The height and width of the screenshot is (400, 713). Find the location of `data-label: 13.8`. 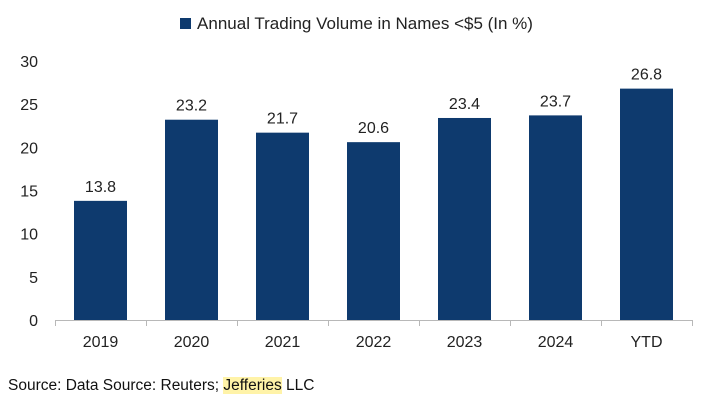

data-label: 13.8 is located at coordinates (100, 187).